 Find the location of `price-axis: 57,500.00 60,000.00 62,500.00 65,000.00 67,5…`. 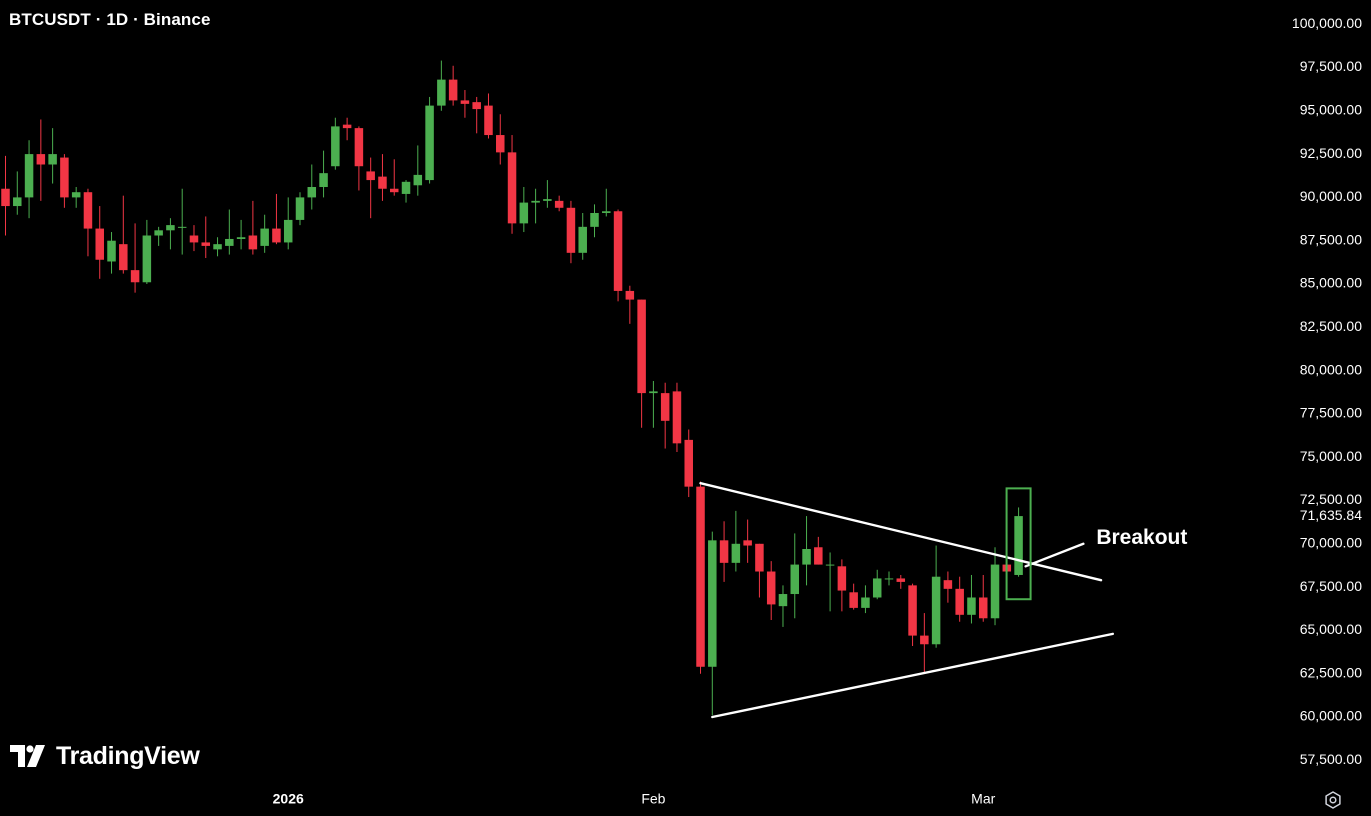

price-axis: 57,500.00 60,000.00 62,500.00 65,000.00 67,5… is located at coordinates (1327, 391).